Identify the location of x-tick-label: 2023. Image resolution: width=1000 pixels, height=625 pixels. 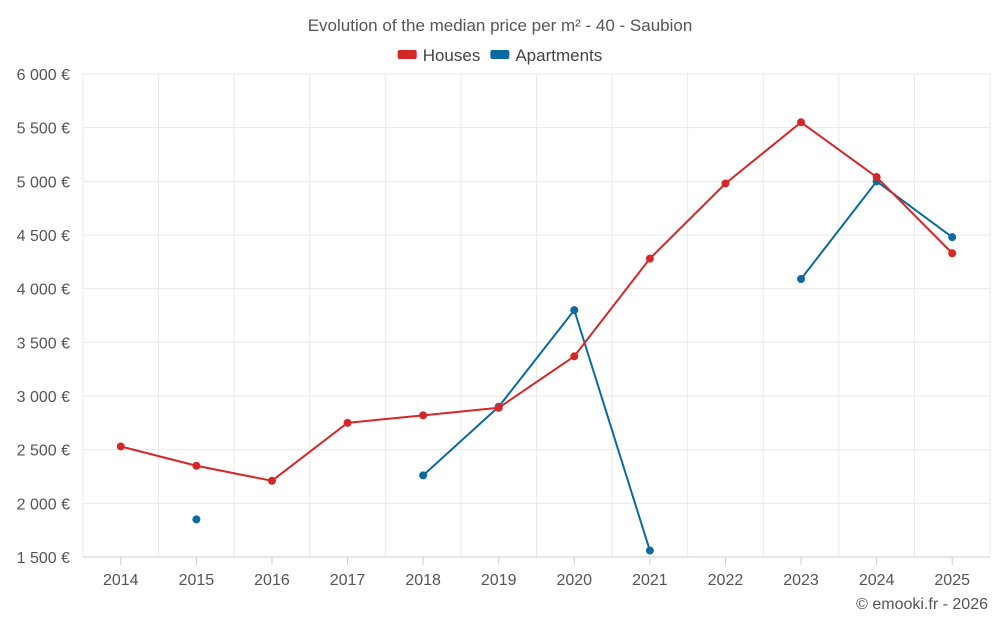
(801, 580).